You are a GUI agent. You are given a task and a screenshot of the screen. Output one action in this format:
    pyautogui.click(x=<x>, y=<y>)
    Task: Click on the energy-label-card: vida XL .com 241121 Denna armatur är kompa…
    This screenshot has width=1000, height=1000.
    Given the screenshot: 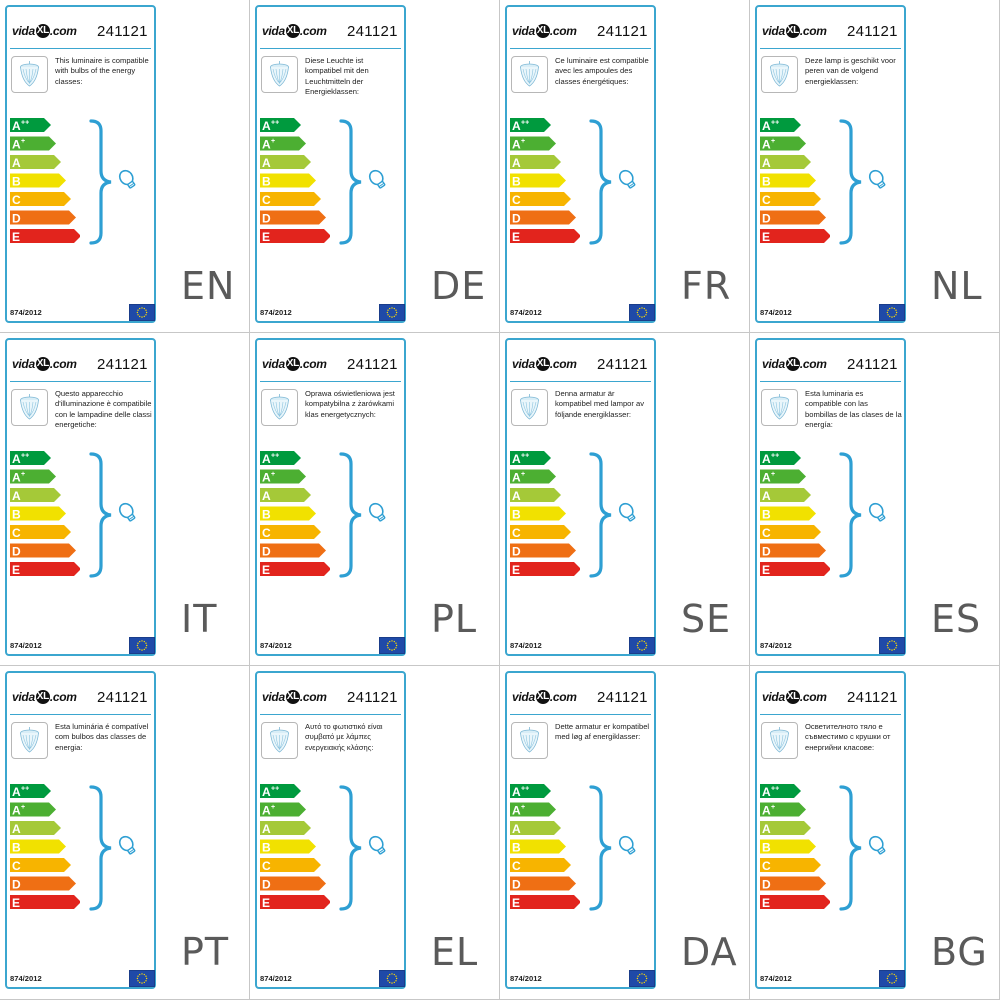 What is the action you would take?
    pyautogui.click(x=580, y=497)
    